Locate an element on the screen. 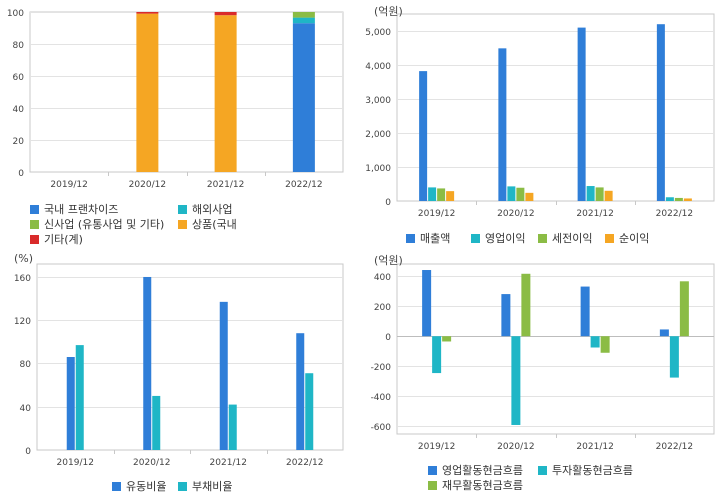  legend-item: 세전이익 is located at coordinates (565, 238).